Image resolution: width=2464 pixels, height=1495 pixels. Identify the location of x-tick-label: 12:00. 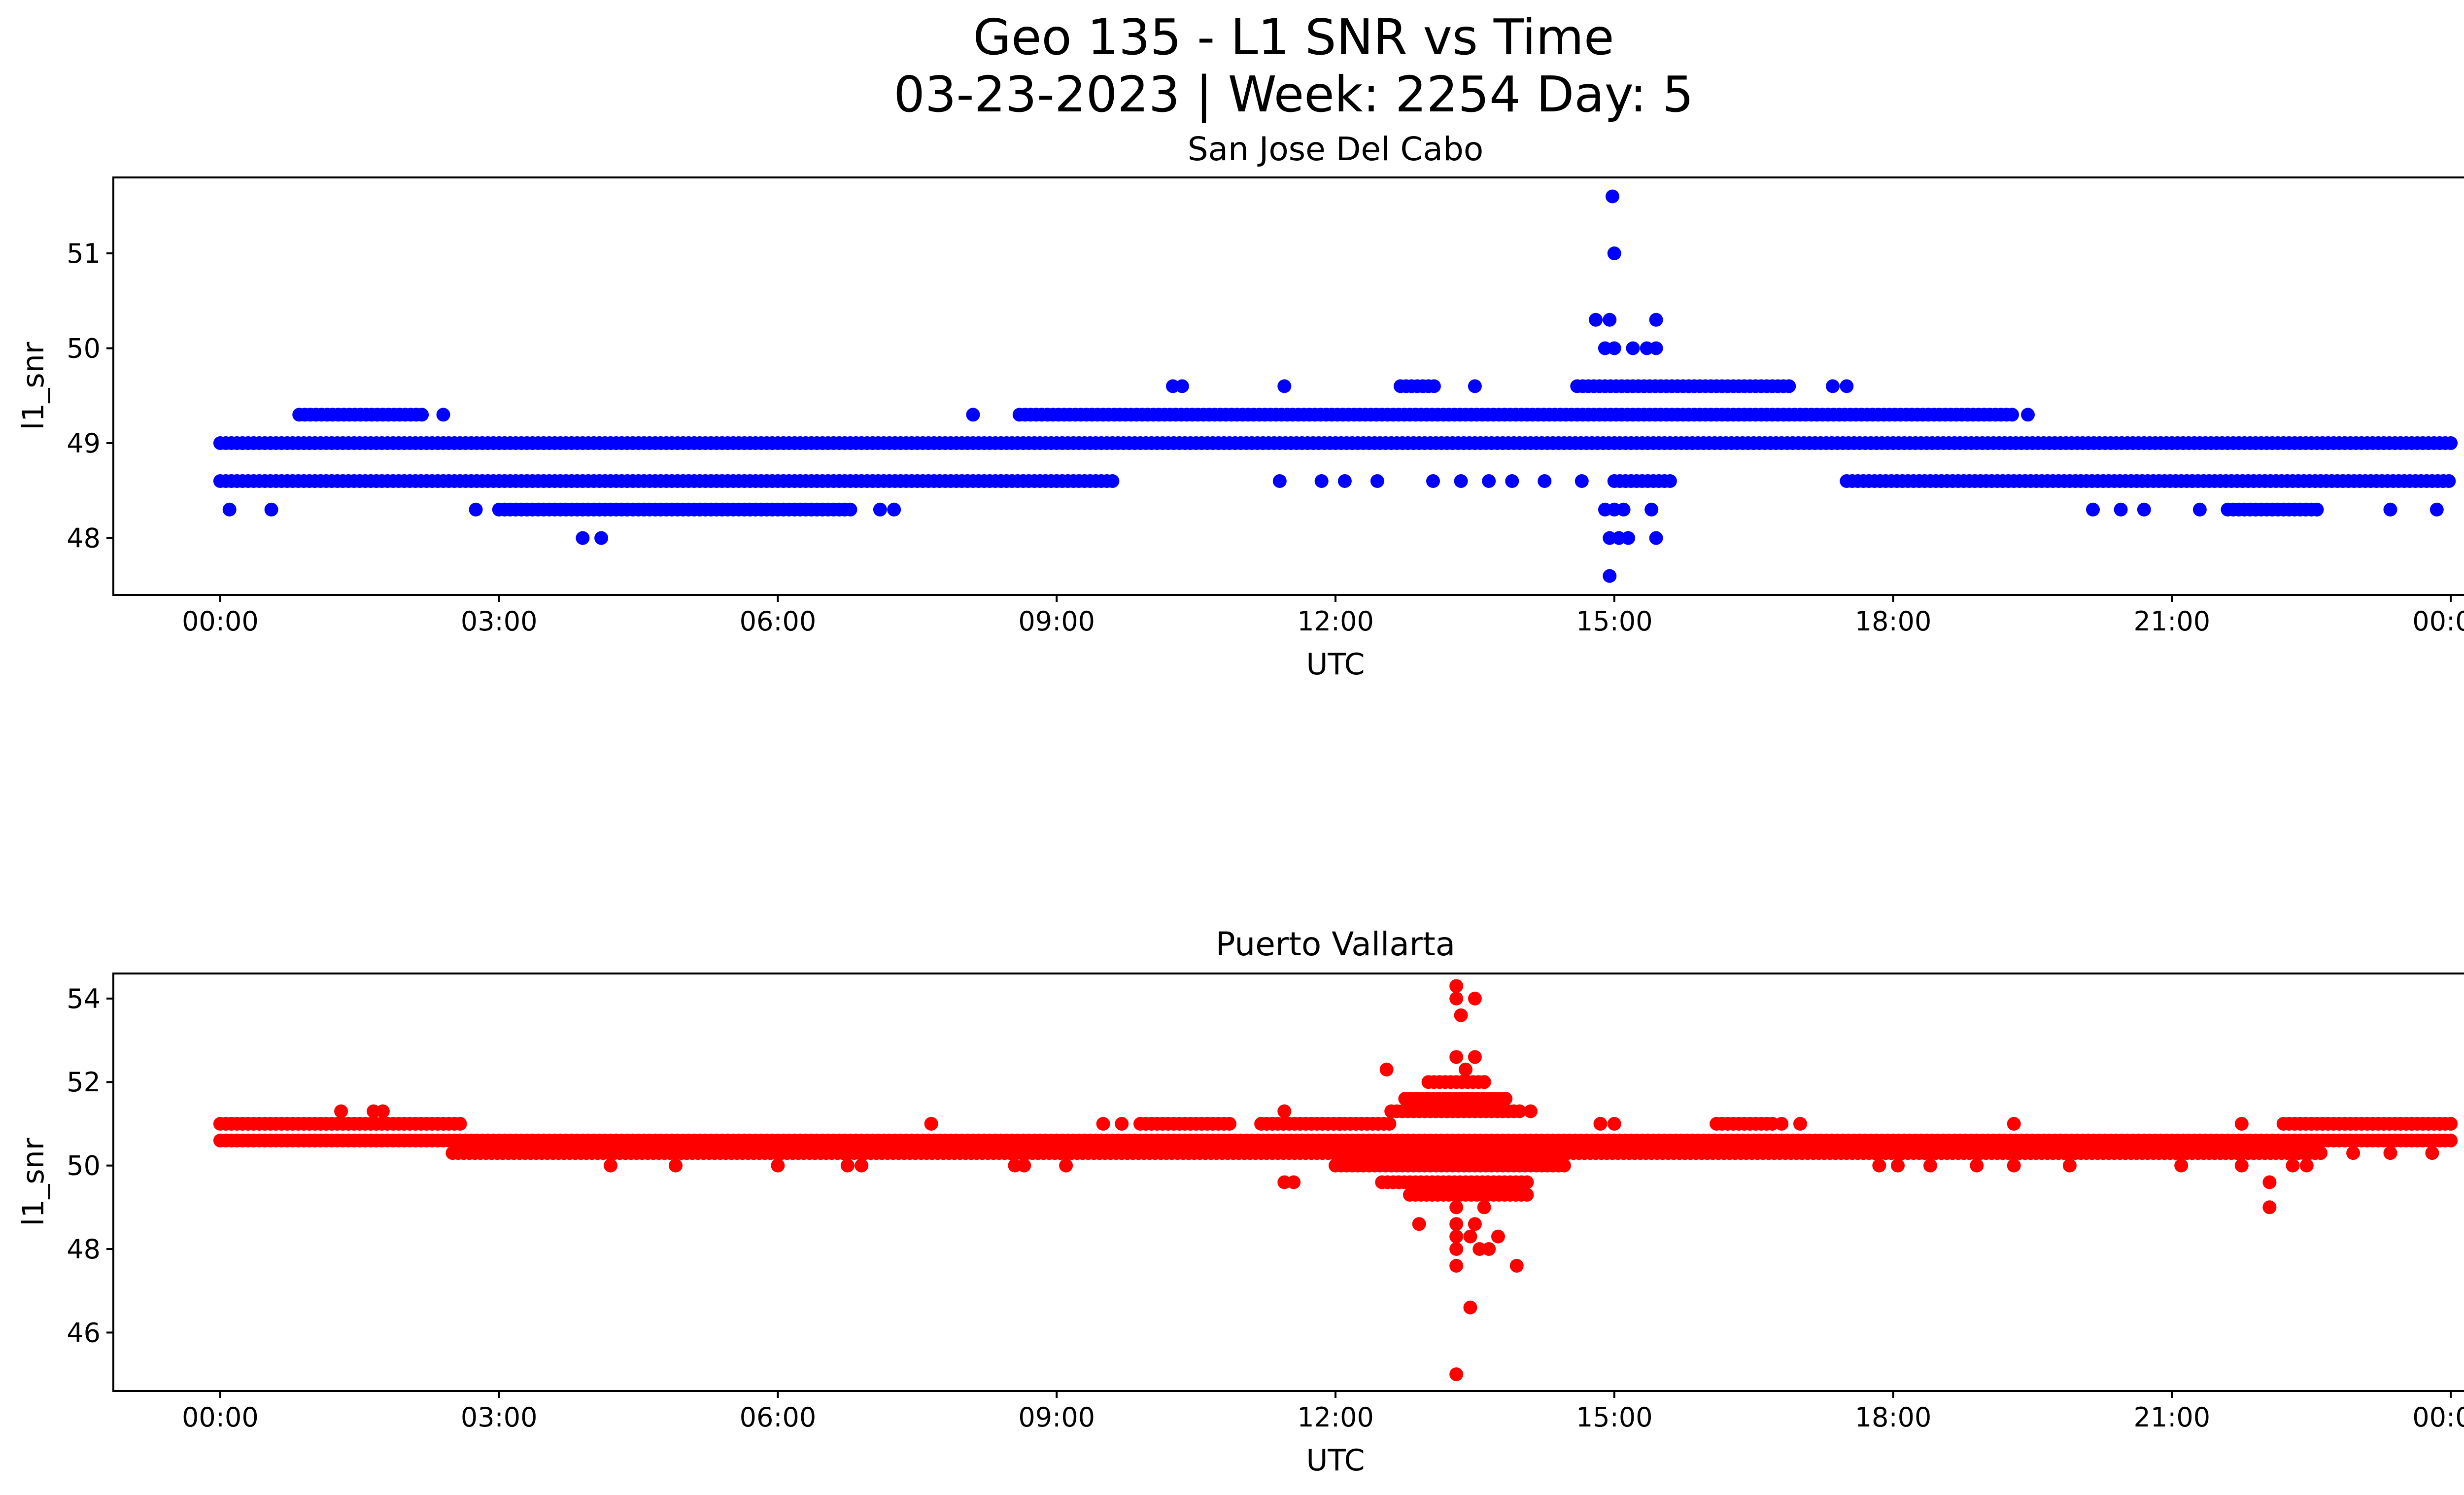
(1335, 1417).